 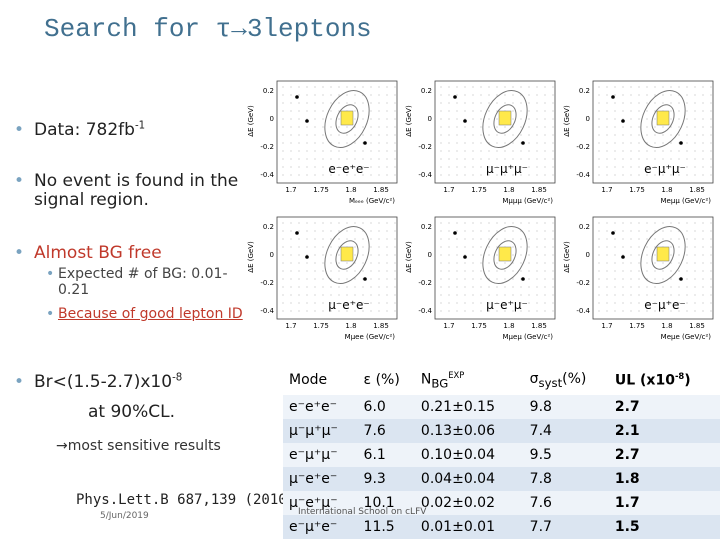 I want to click on table-row: e⁻μ⁺e⁻ 11.5 0.01±0.01 7.7 1.5, so click(x=501, y=527).